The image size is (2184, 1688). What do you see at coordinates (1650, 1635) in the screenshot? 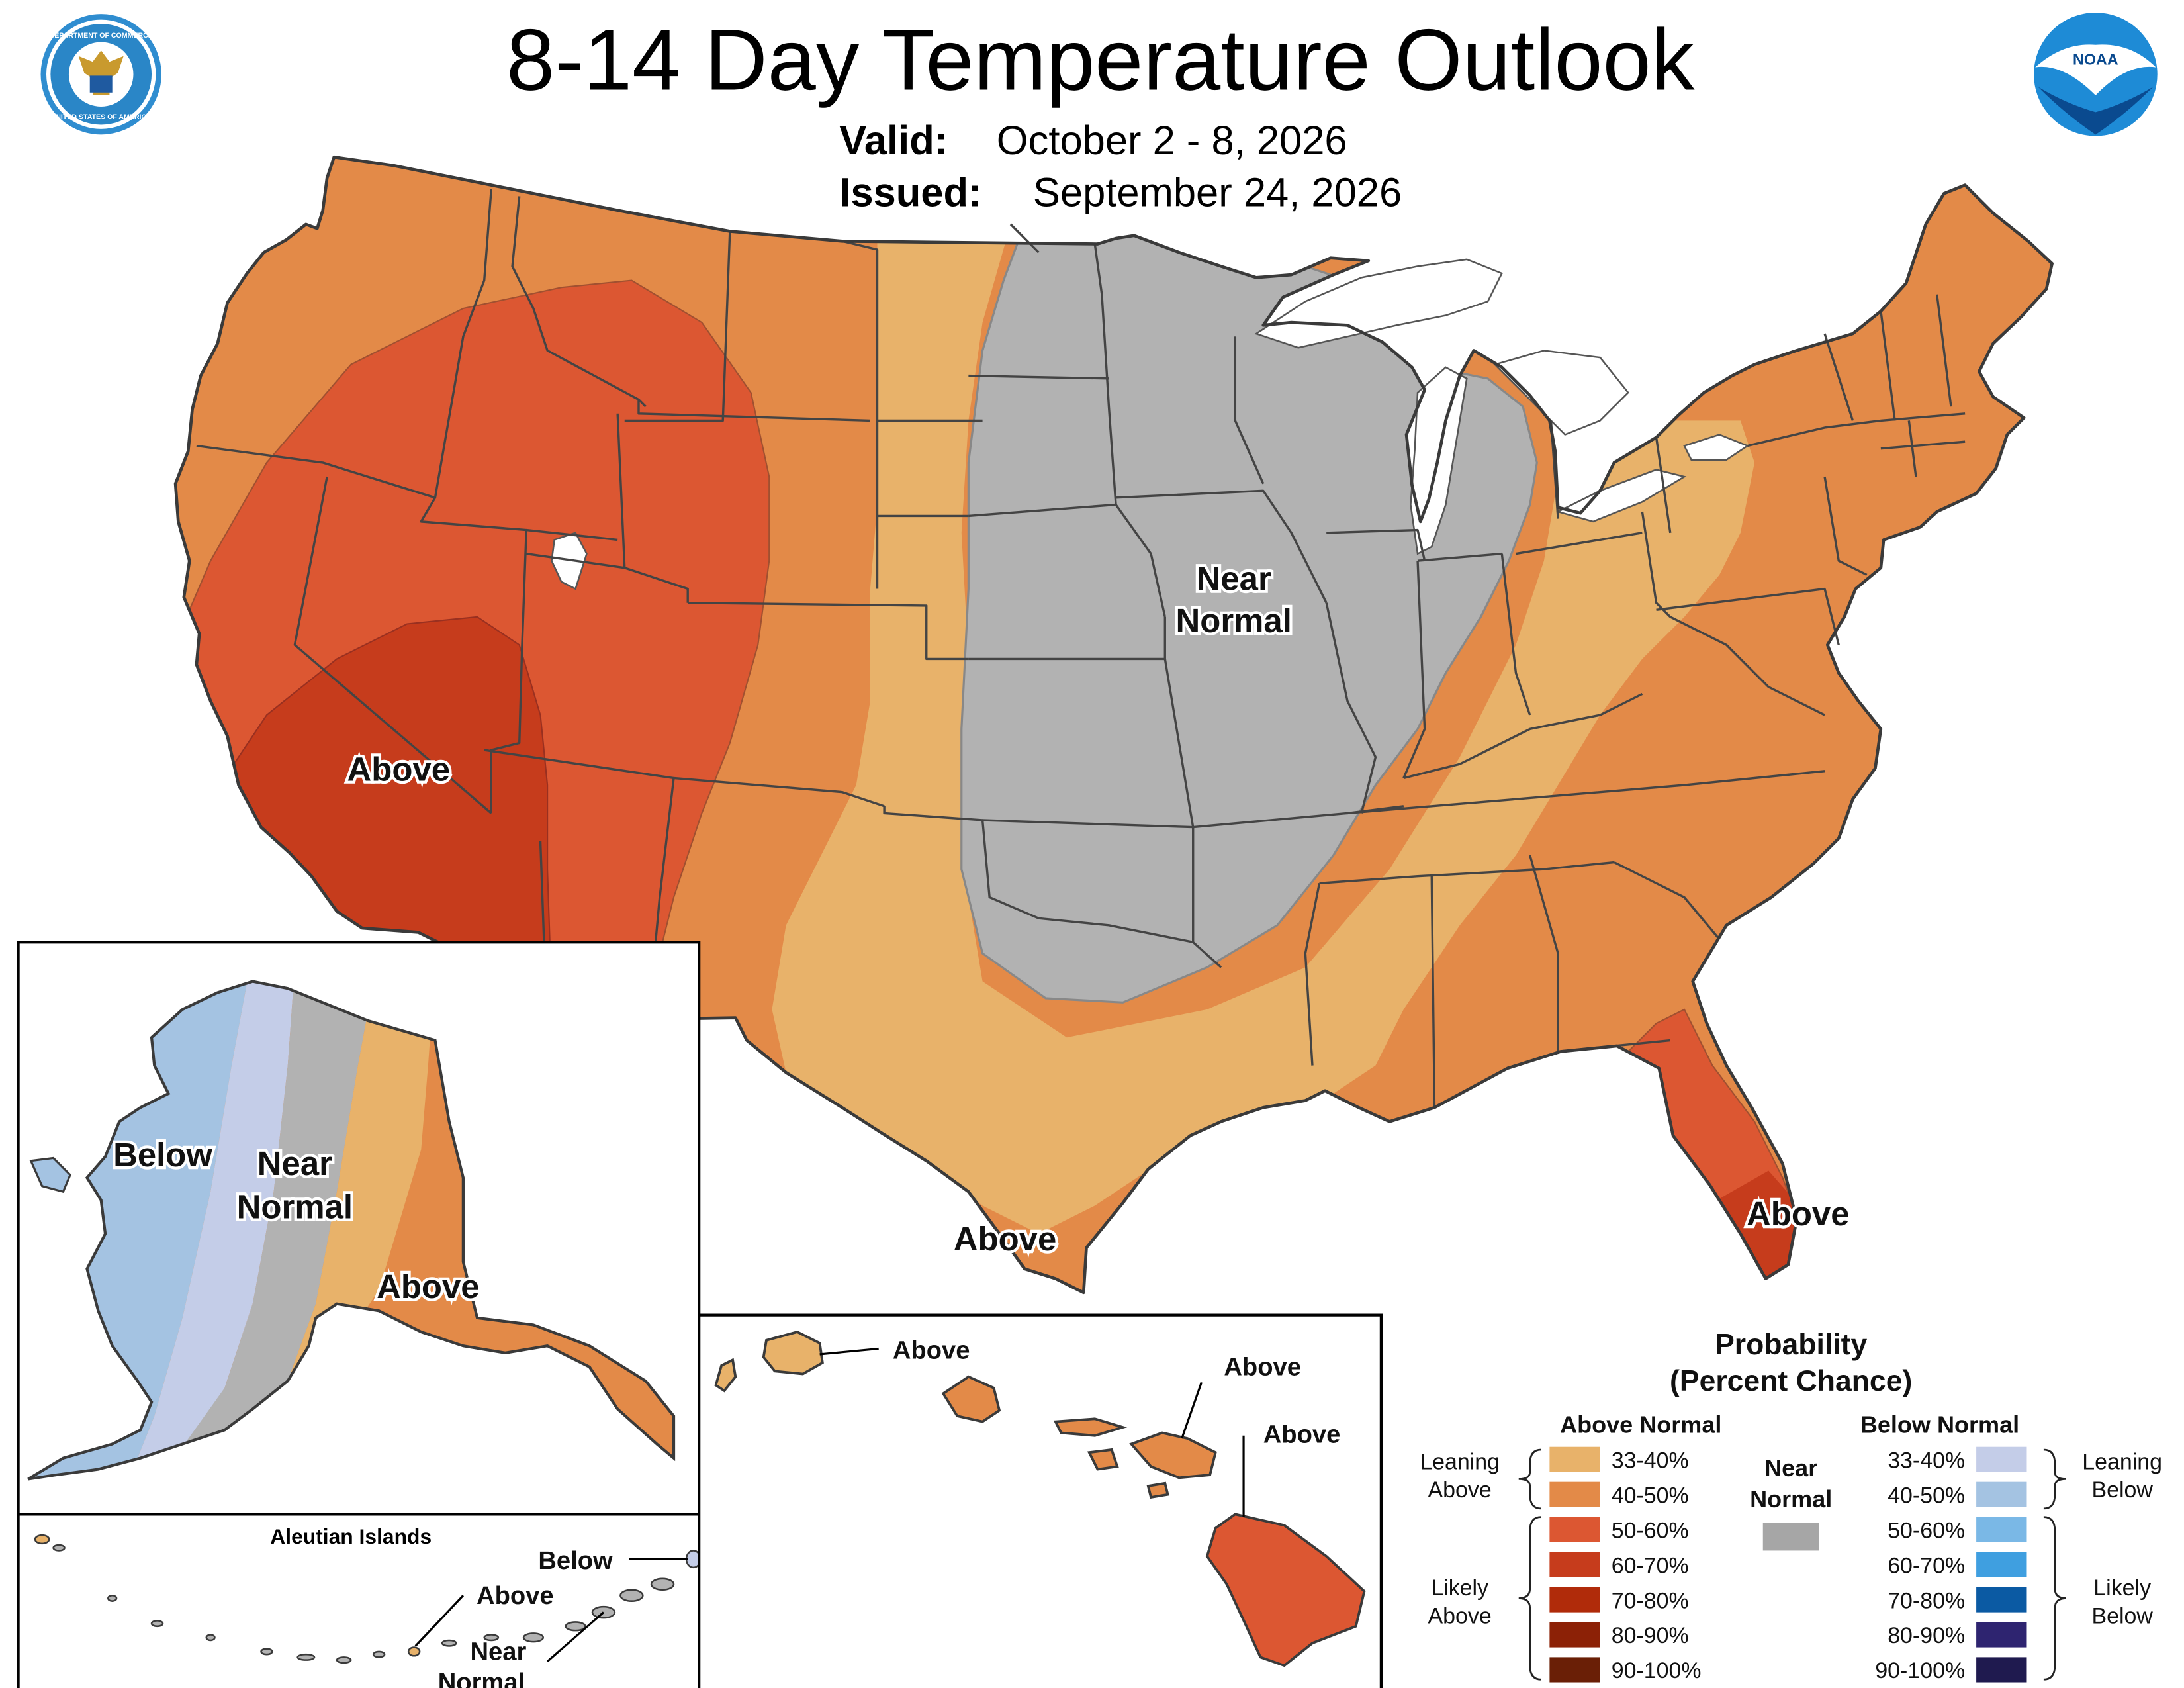
I see `legend-above-range-5: 80-90%` at bounding box center [1650, 1635].